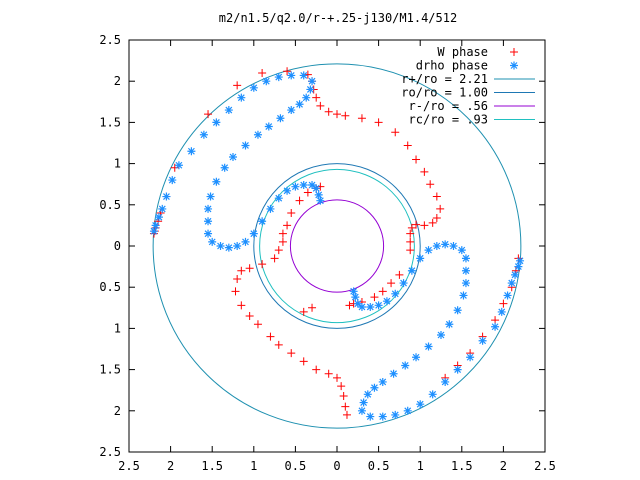  What do you see at coordinates (448, 120) in the screenshot?
I see `legend-label: rc/ro = .93` at bounding box center [448, 120].